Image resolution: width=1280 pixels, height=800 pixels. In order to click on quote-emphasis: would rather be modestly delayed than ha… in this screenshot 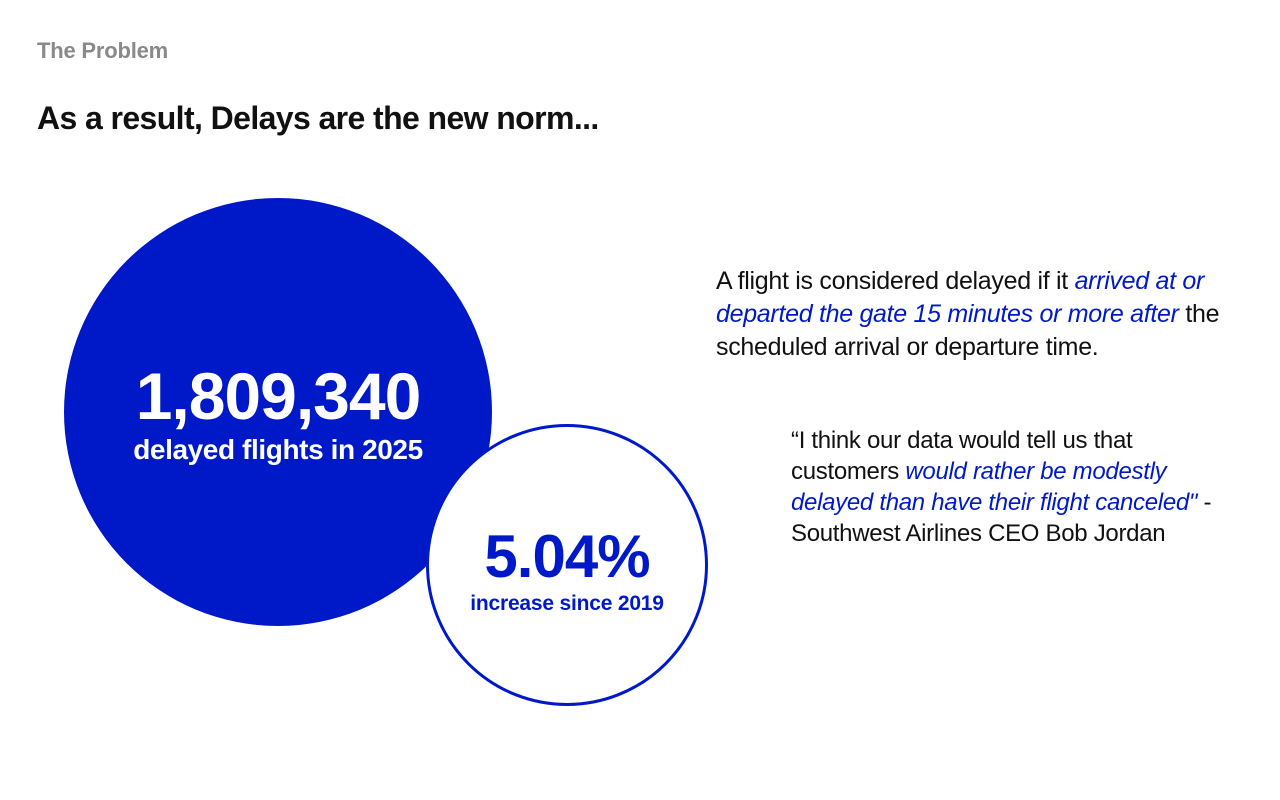, I will do `click(994, 487)`.